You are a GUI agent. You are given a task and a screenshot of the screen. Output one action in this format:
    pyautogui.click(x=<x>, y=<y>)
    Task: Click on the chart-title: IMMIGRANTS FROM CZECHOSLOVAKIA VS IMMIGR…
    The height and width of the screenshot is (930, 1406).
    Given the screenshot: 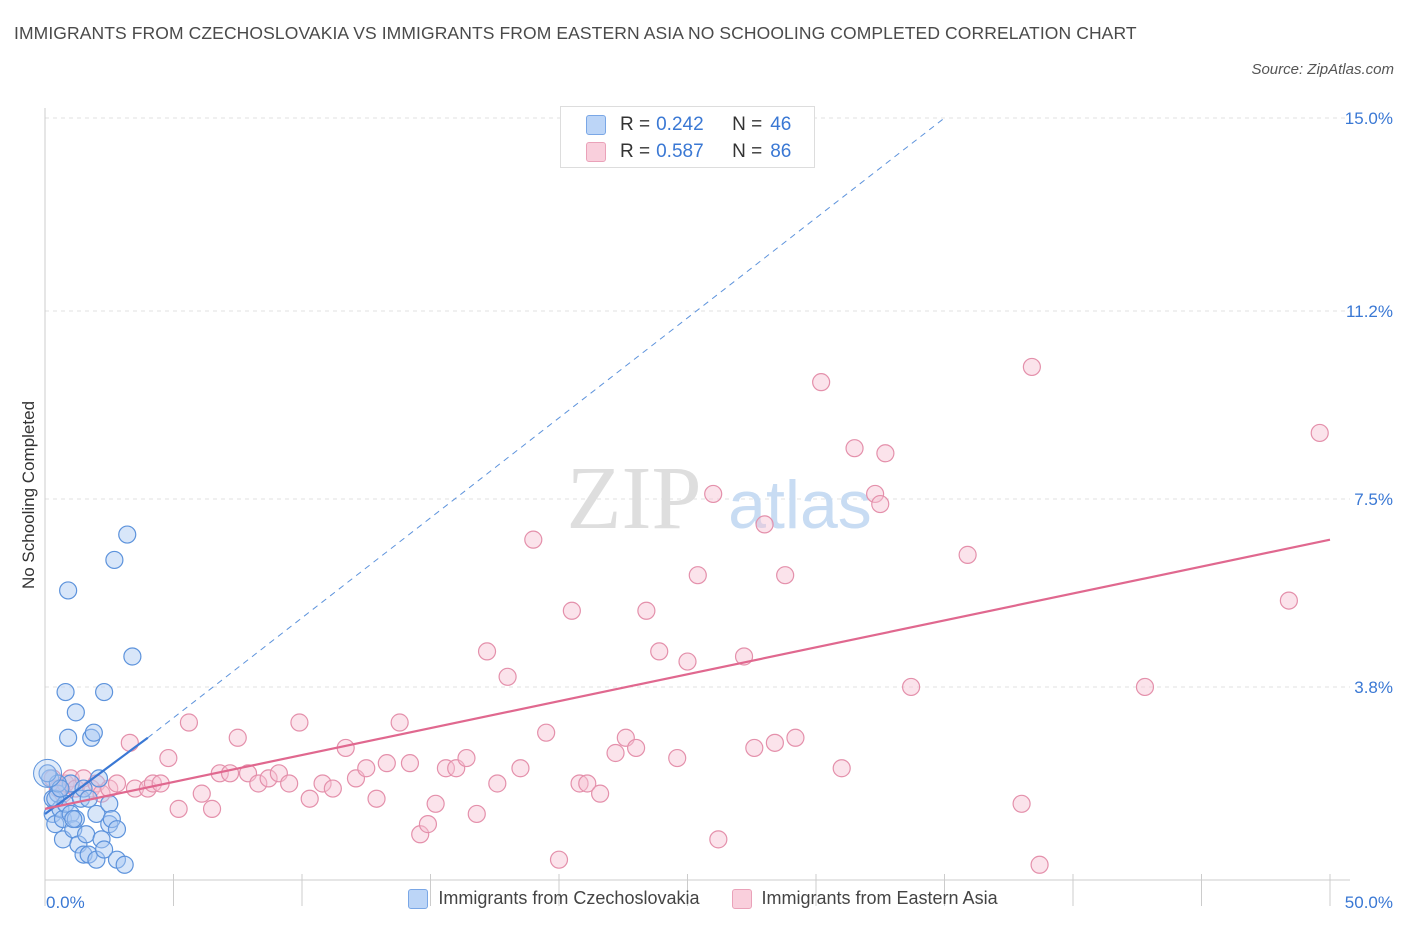 What is the action you would take?
    pyautogui.click(x=575, y=33)
    